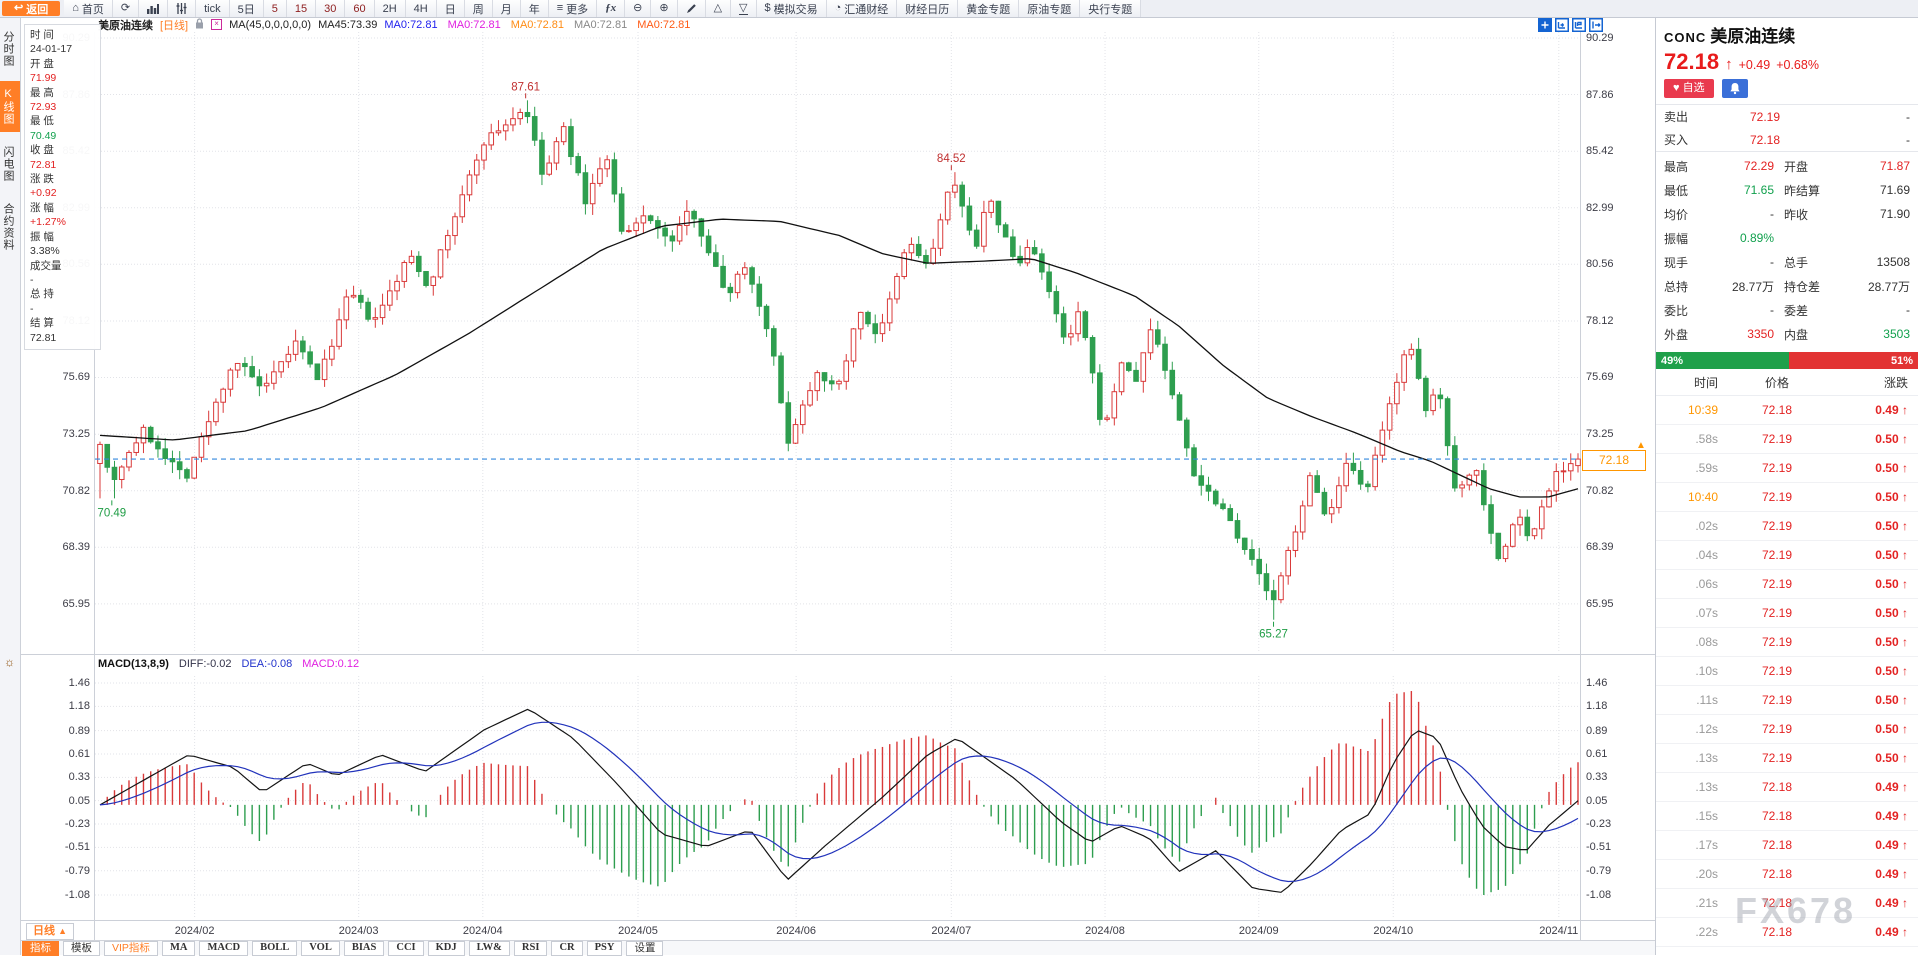 This screenshot has width=1918, height=956. I want to click on indicator-tab-CCI: CCI, so click(406, 948).